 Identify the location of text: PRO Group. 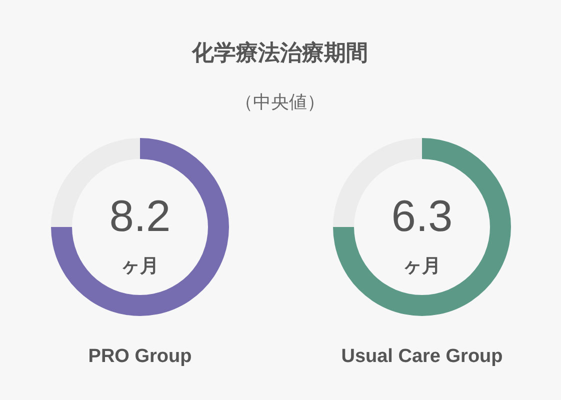
(140, 356).